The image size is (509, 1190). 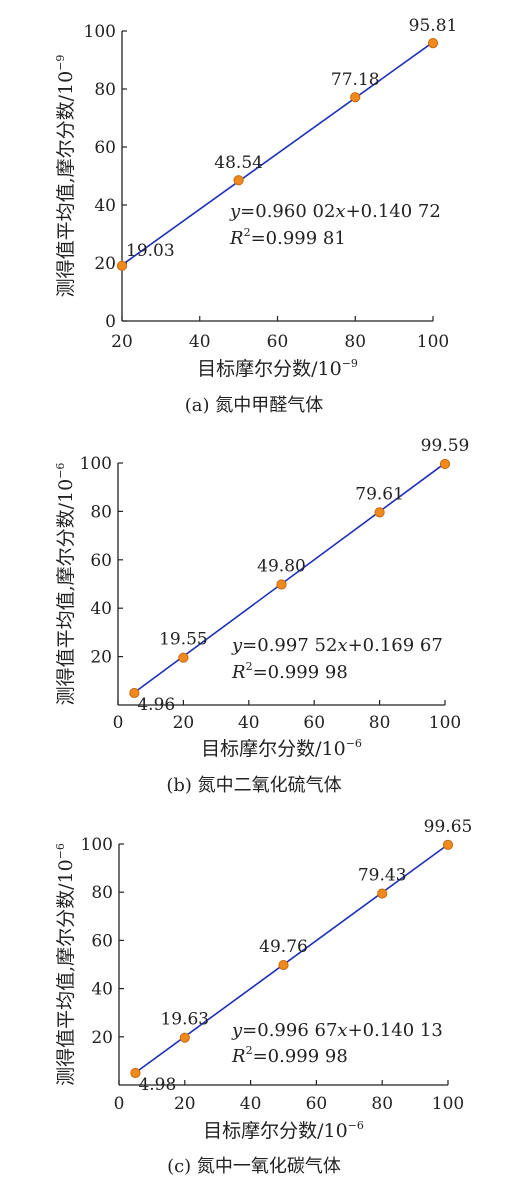 I want to click on fit-equation: y=0.997 52x+0.169 67, so click(x=337, y=645).